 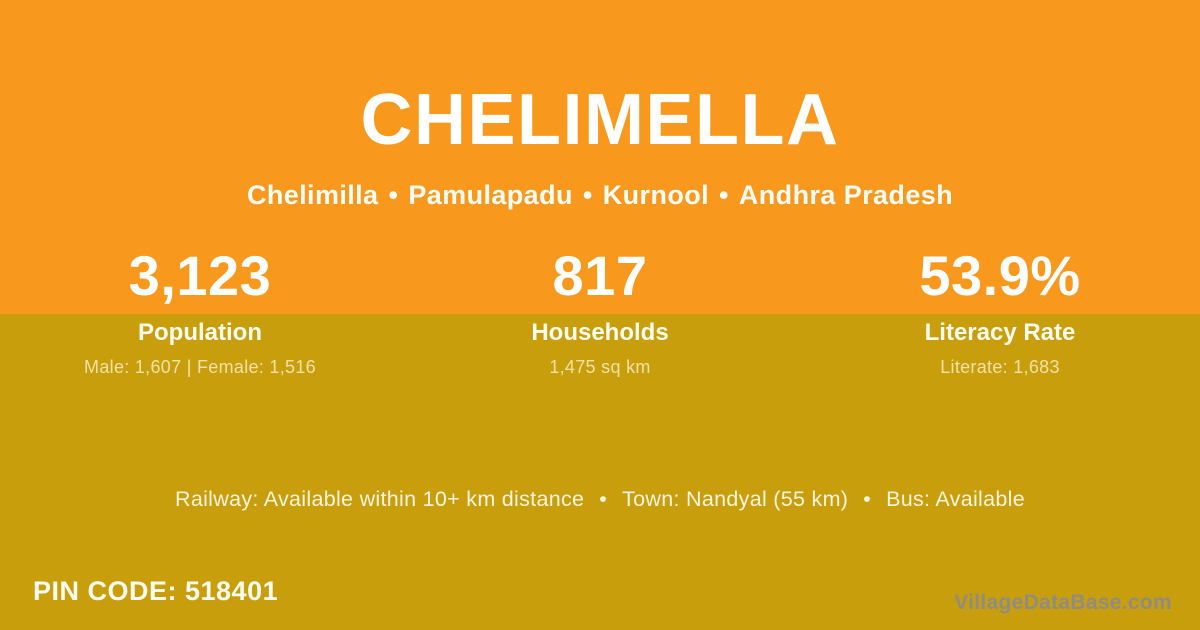 I want to click on stat-literacy: 53.9% Literacy Rate Literate: 1,683, so click(x=1000, y=311).